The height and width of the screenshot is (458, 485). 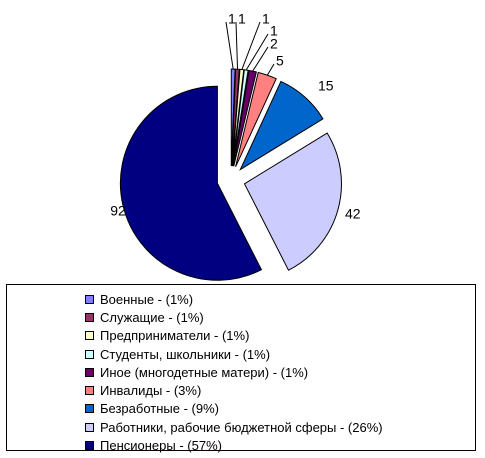 What do you see at coordinates (152, 317) in the screenshot?
I see `legend-label: Служащие - (1%)` at bounding box center [152, 317].